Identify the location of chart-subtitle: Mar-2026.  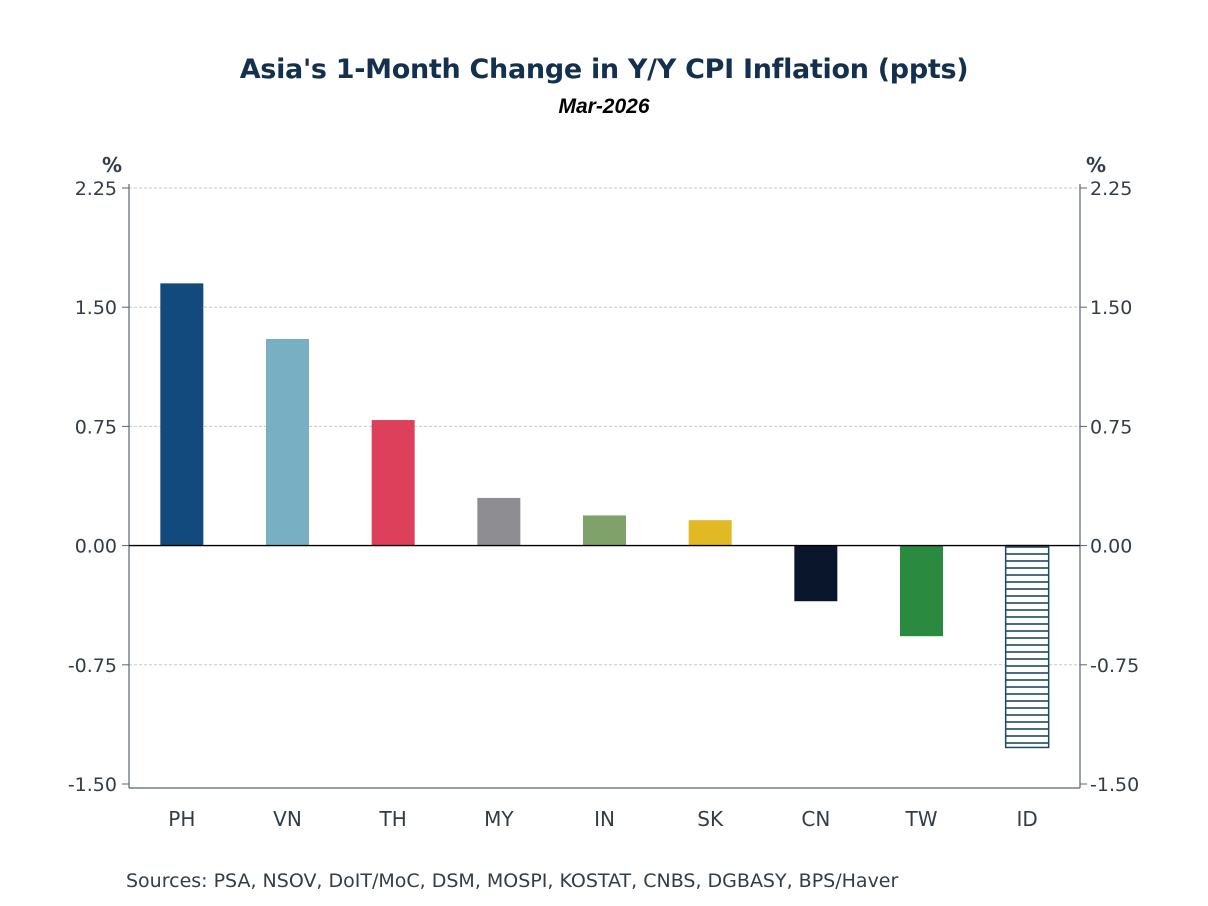
(604, 106).